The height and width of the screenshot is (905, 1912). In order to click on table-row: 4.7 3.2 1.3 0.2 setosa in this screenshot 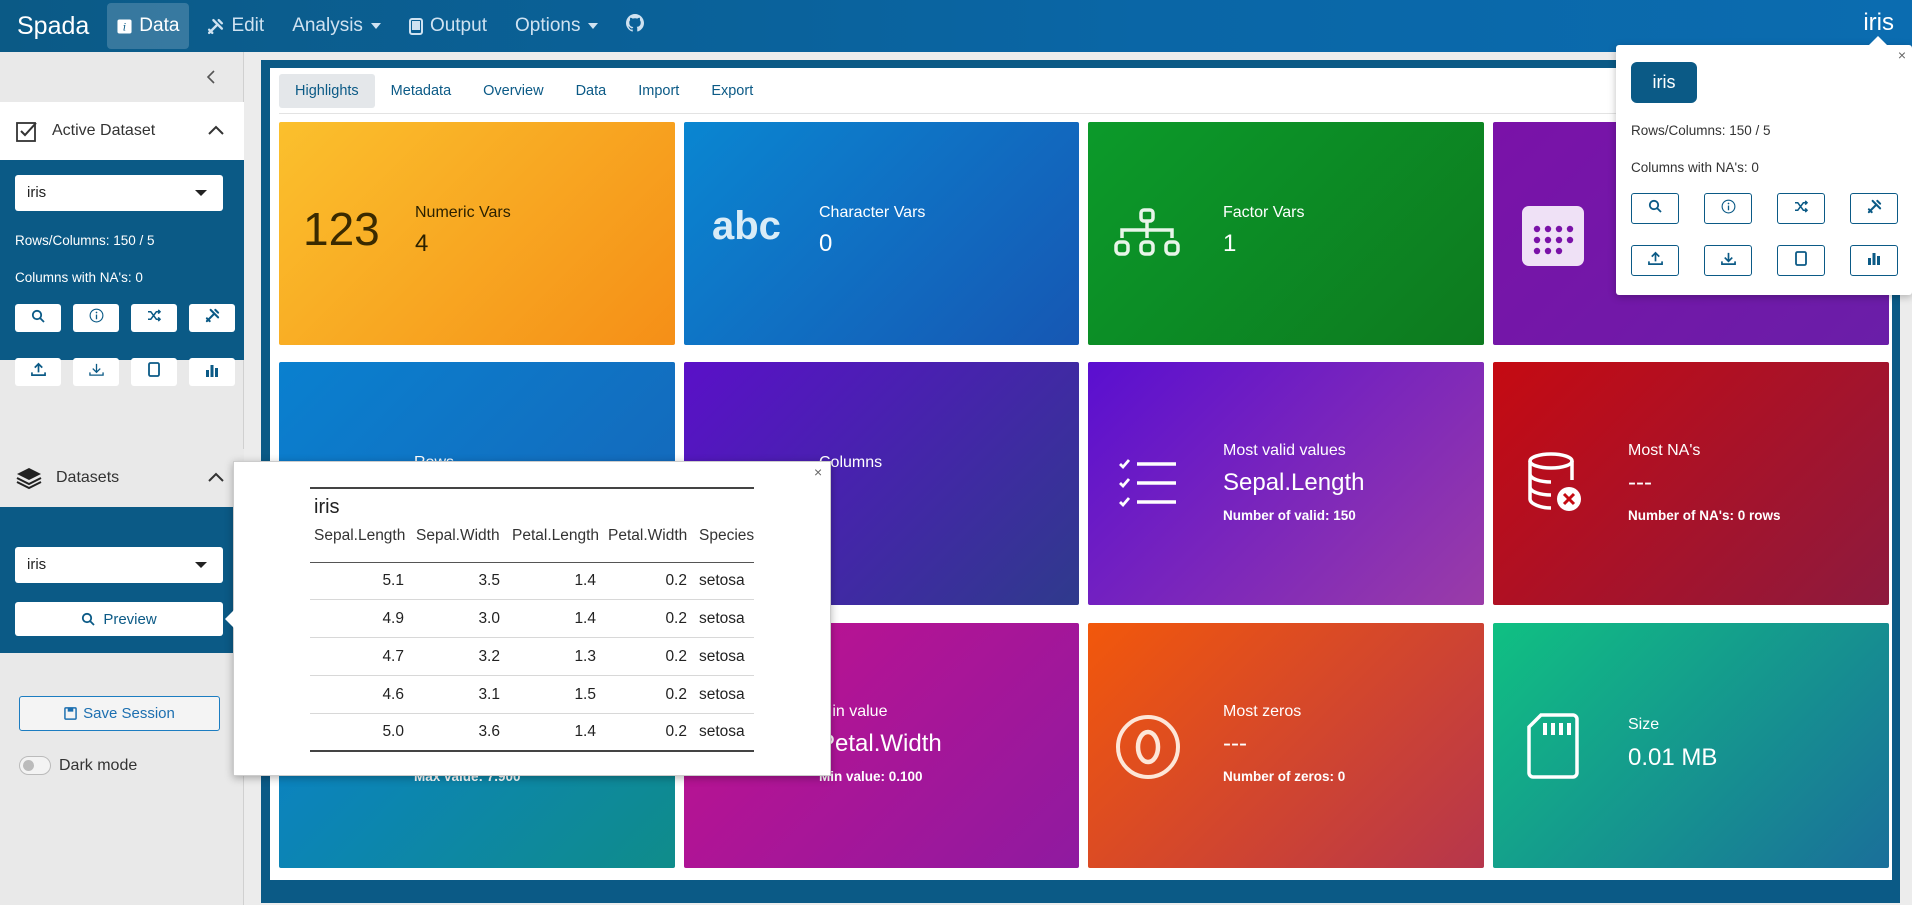, I will do `click(532, 657)`.